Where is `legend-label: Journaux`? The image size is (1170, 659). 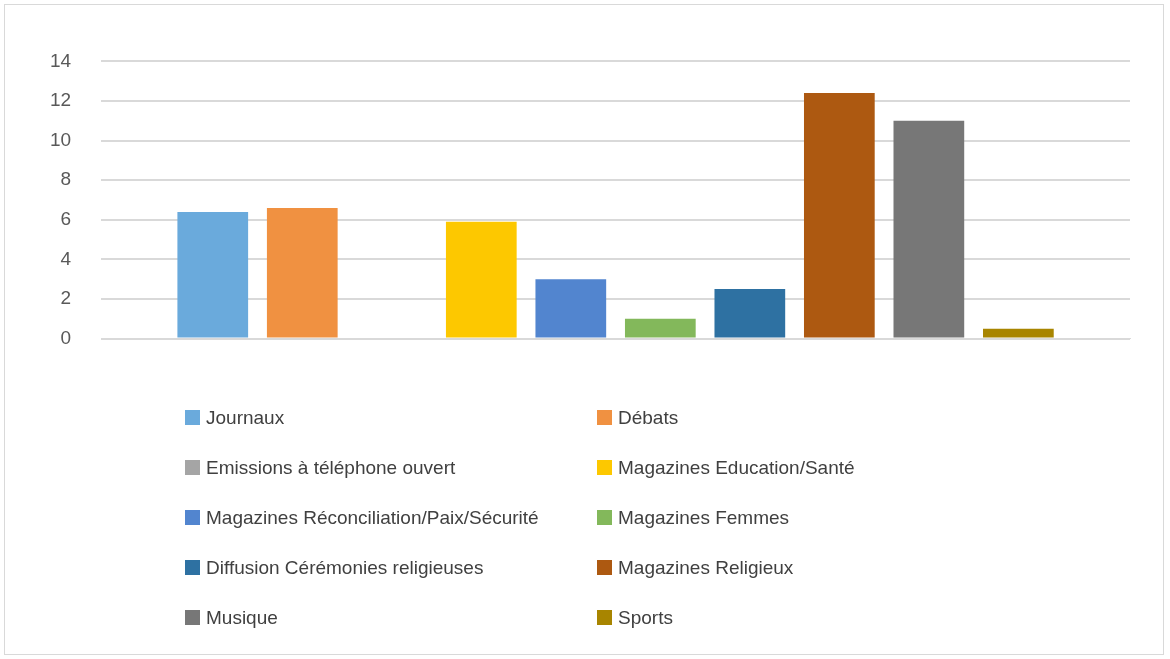 legend-label: Journaux is located at coordinates (245, 417).